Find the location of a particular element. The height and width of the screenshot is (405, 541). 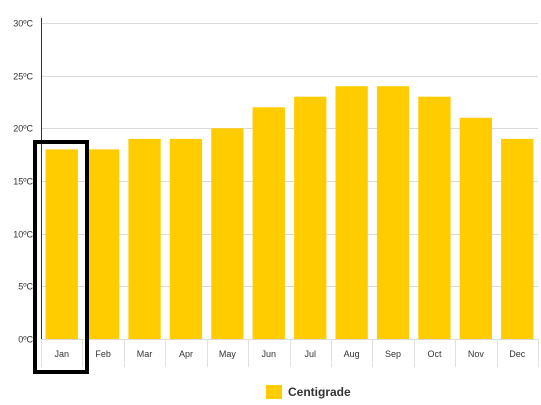

y-tick-label: 30ºC is located at coordinates (23, 24).